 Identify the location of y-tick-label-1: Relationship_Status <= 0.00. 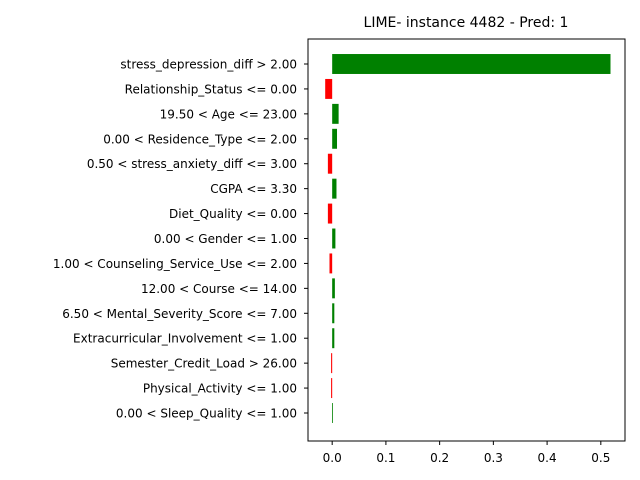
(211, 89).